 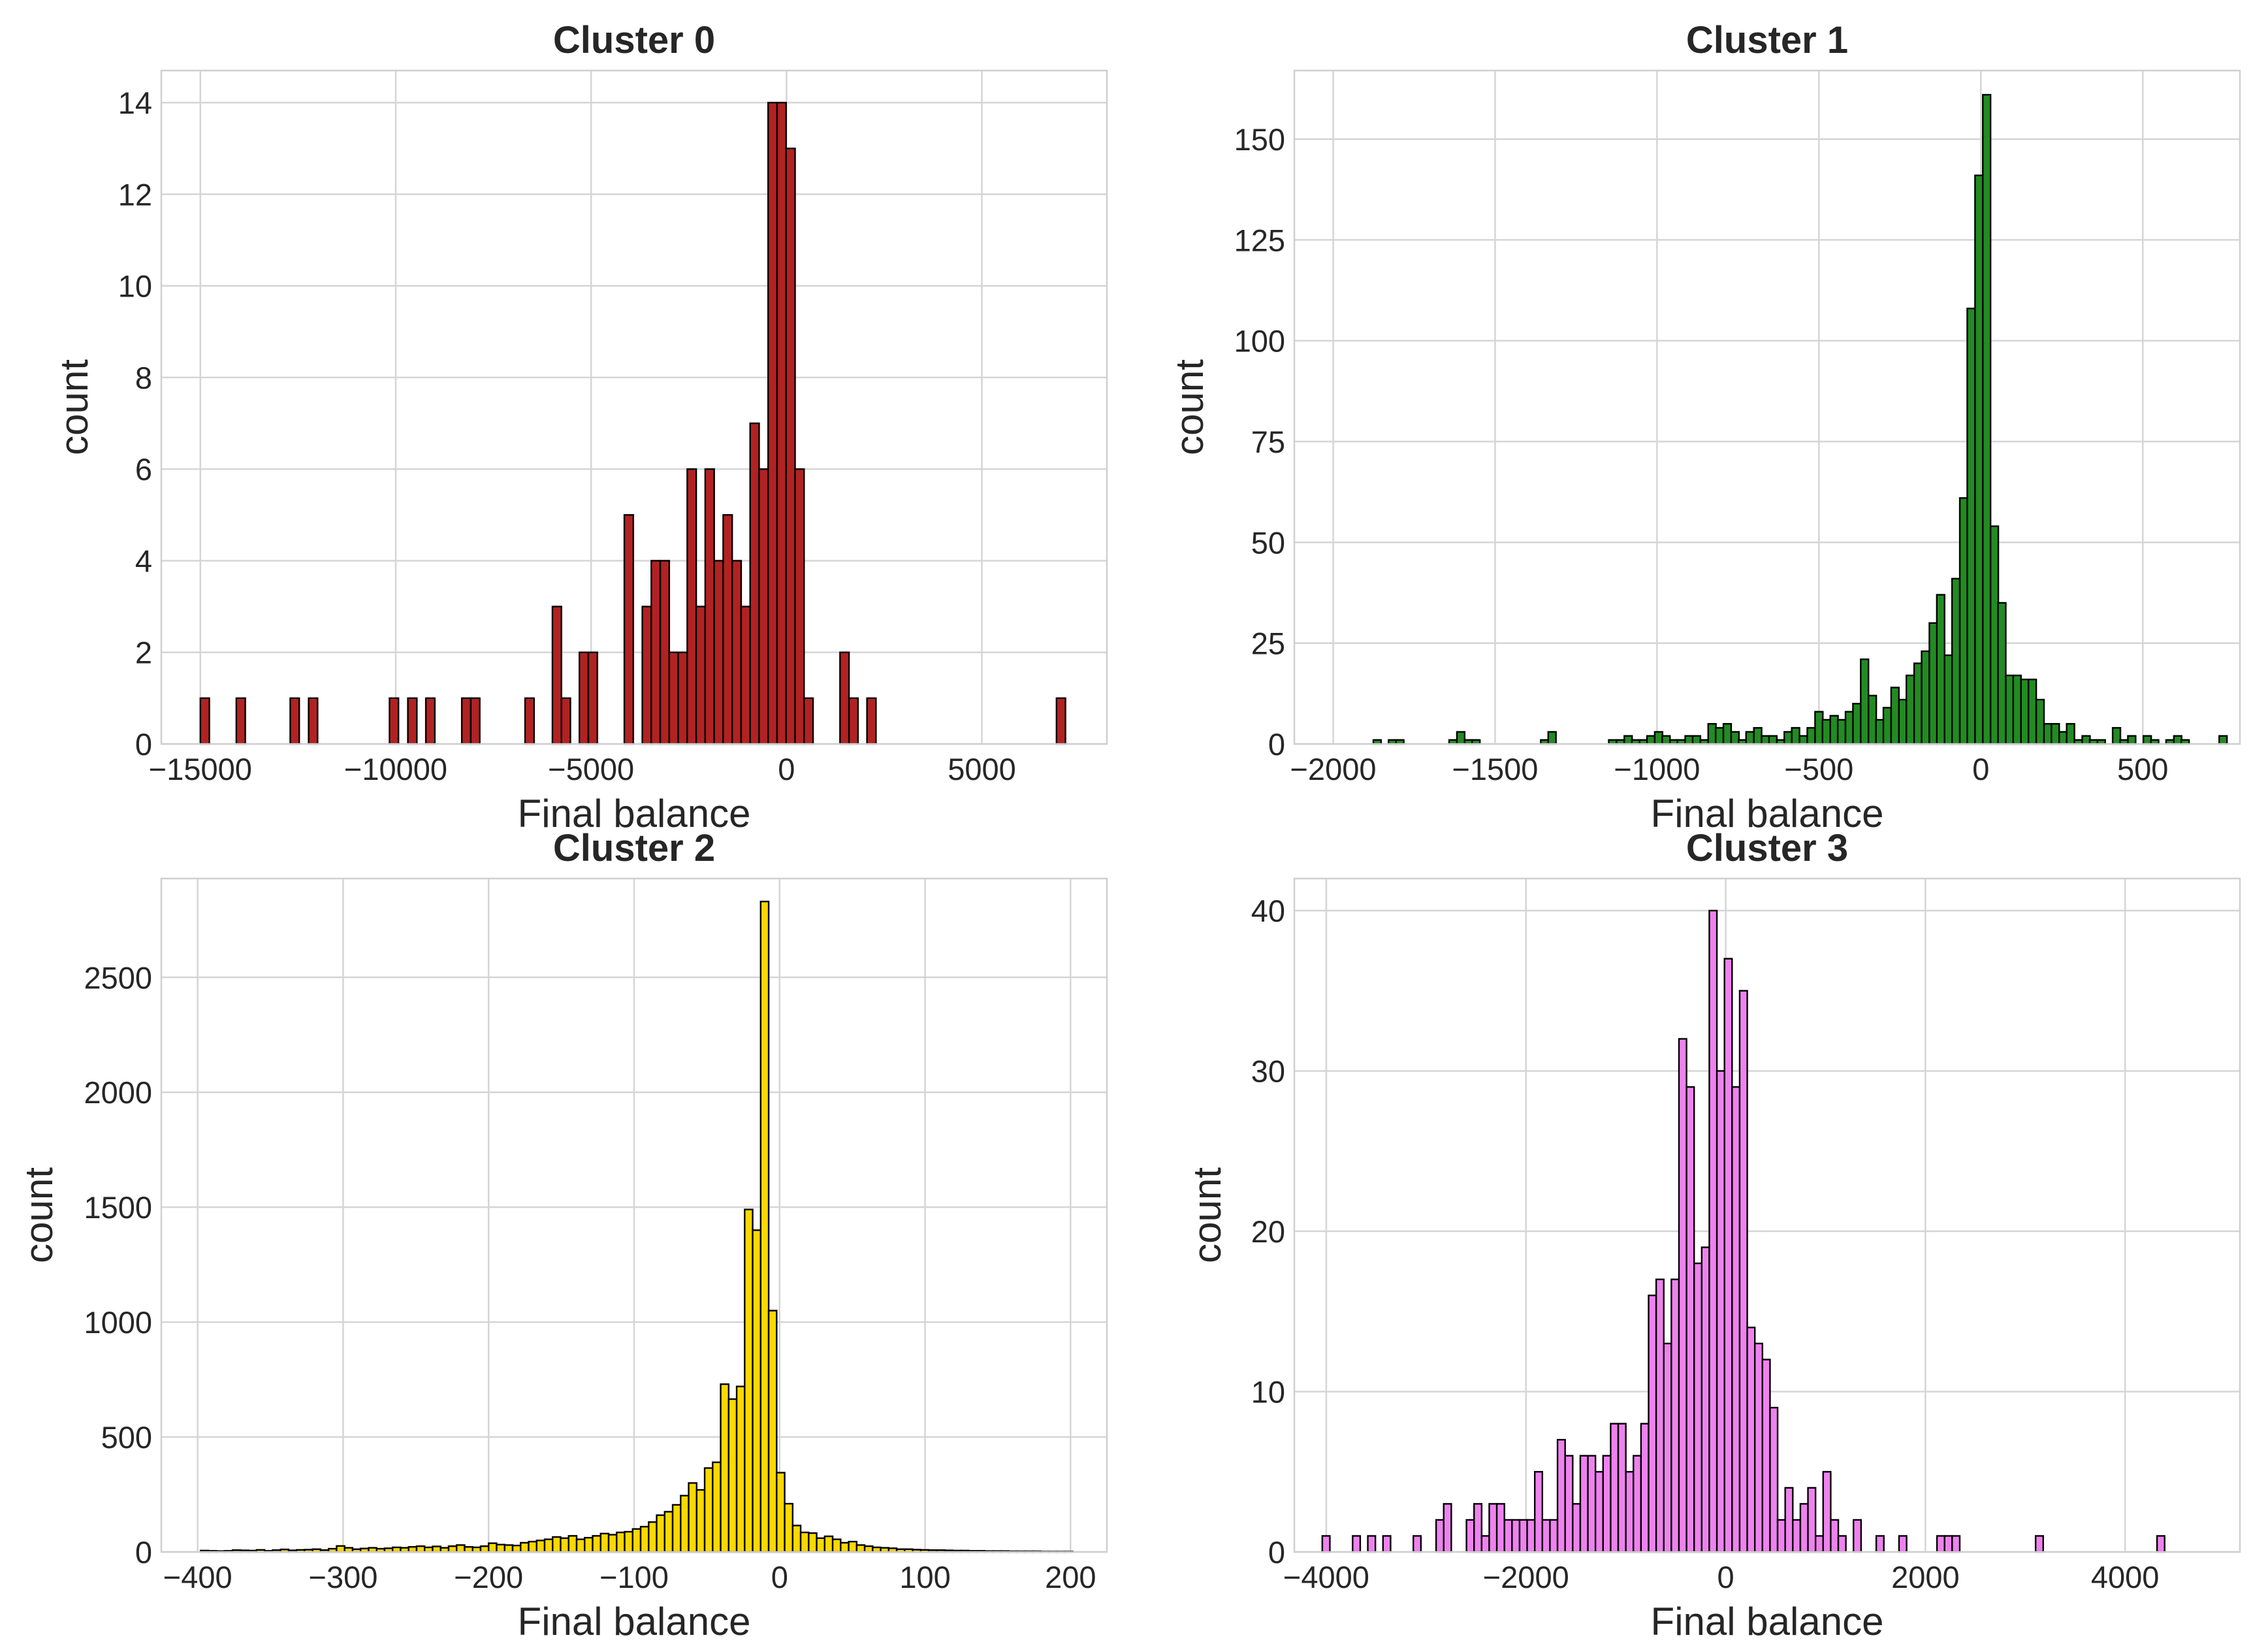 What do you see at coordinates (1818, 769) in the screenshot?
I see `x-tick-label: −500` at bounding box center [1818, 769].